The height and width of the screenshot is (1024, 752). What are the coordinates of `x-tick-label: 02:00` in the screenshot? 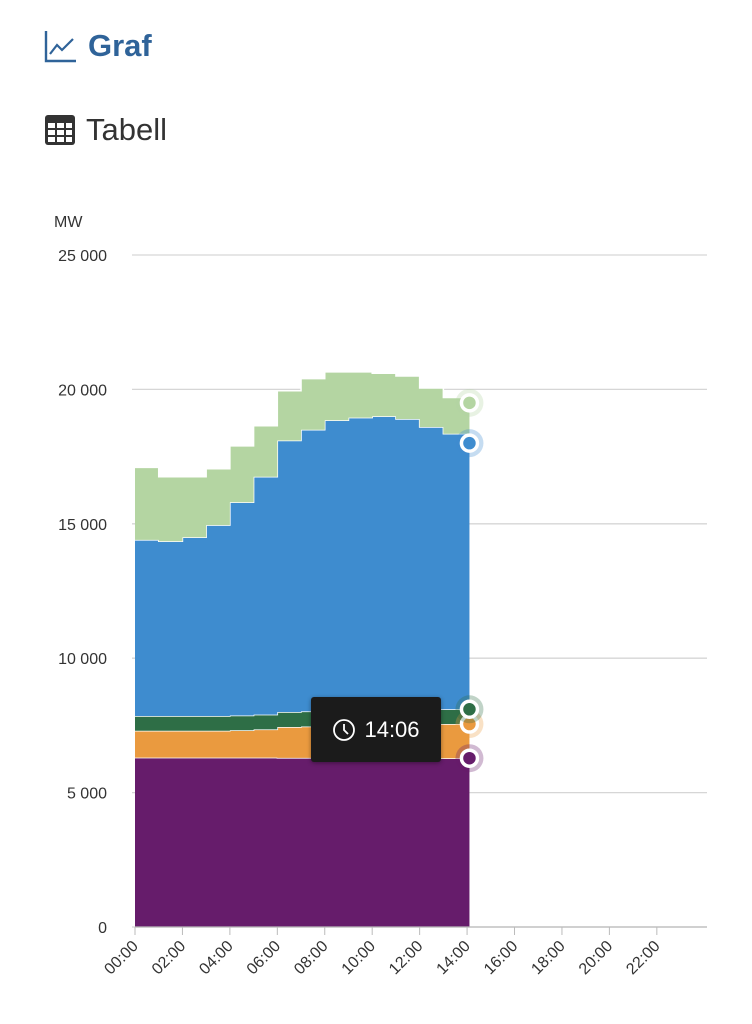 It's located at (169, 958).